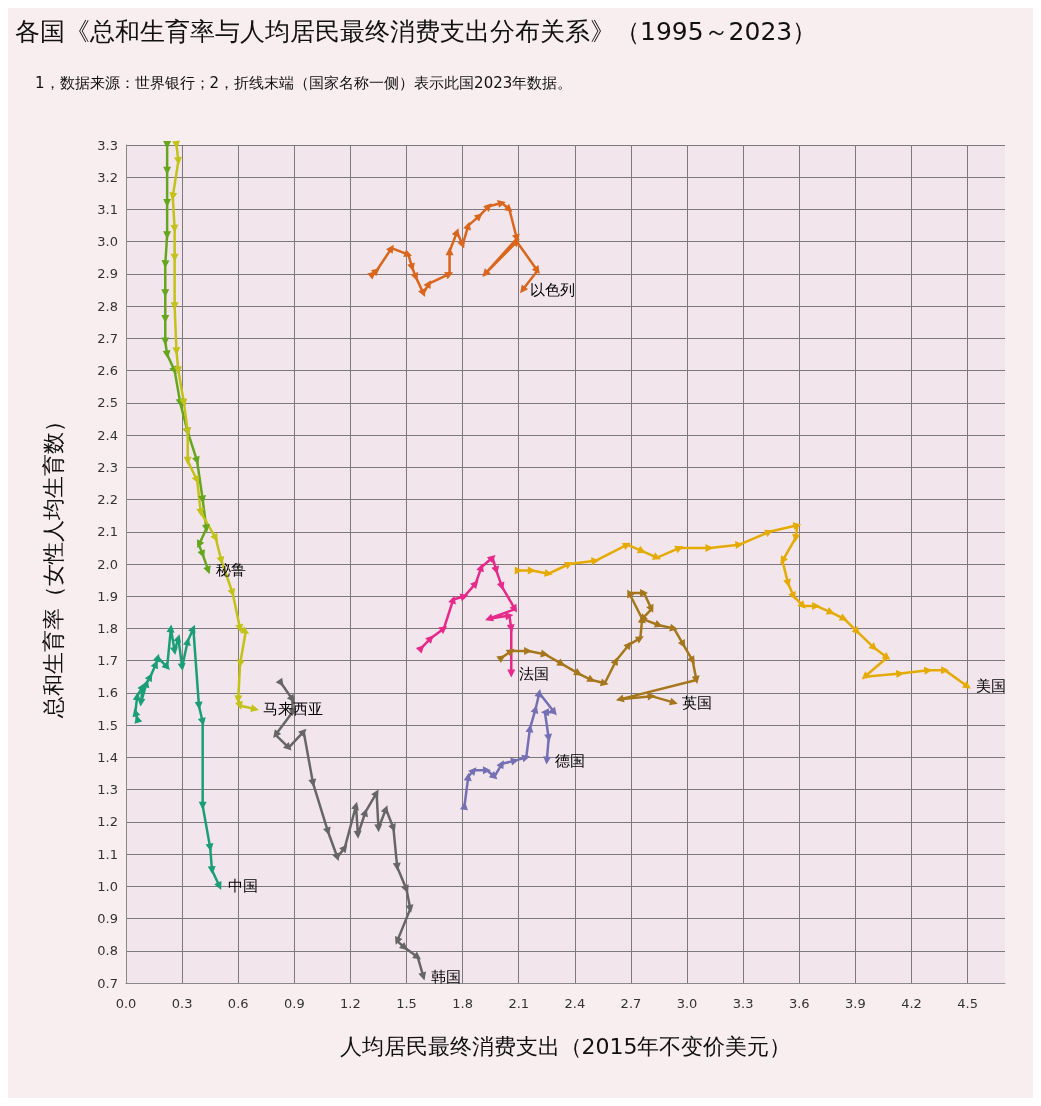 The width and height of the screenshot is (1041, 1106). What do you see at coordinates (107, 725) in the screenshot?
I see `y-tick-label: 1.5` at bounding box center [107, 725].